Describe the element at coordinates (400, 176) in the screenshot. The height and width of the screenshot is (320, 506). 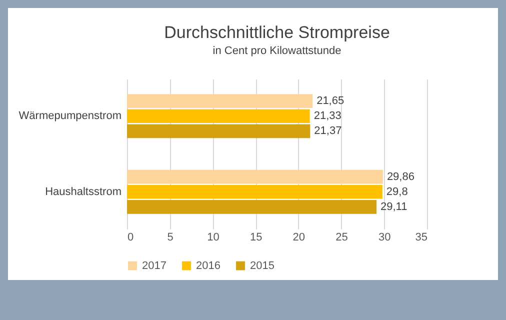
I see `data-label: 29,86` at that location.